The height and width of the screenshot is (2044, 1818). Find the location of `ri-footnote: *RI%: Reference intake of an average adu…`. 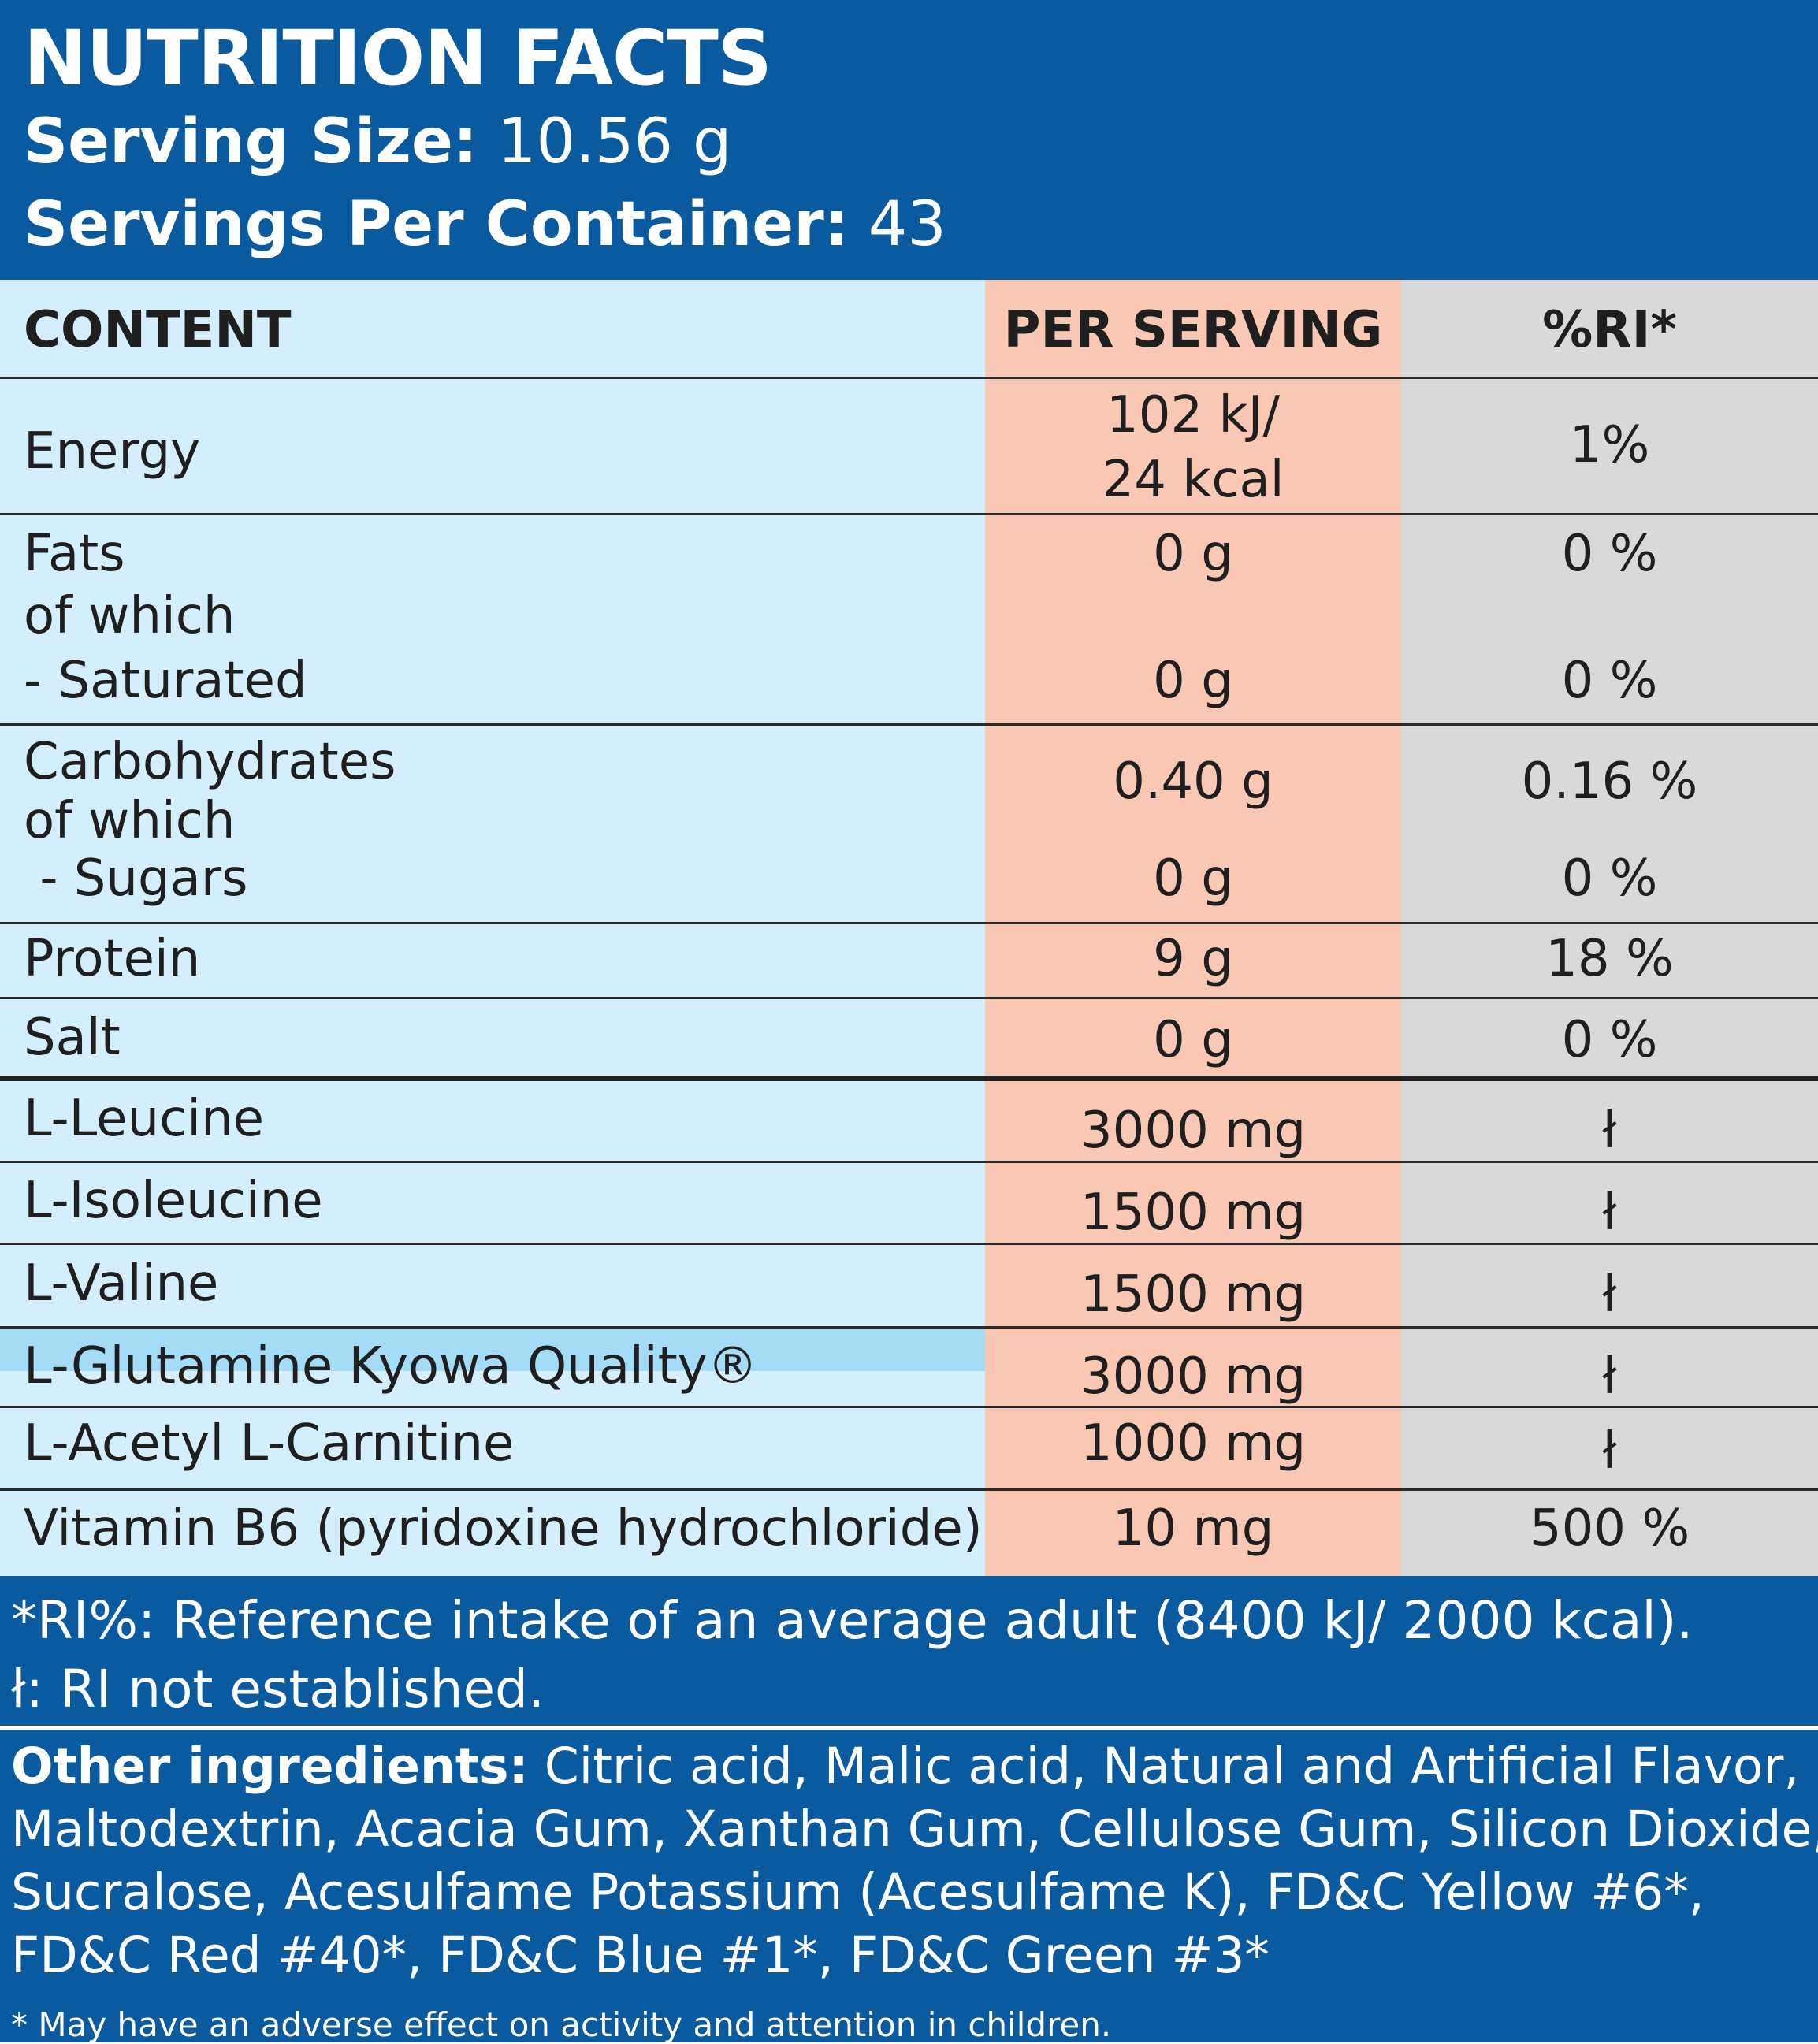

ri-footnote: *RI%: Reference intake of an average adu… is located at coordinates (852, 1620).